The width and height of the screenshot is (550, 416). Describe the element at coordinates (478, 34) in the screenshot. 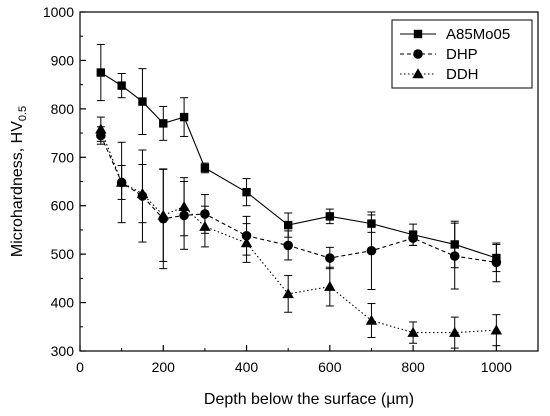

I see `legend-label: A85Mo05` at that location.